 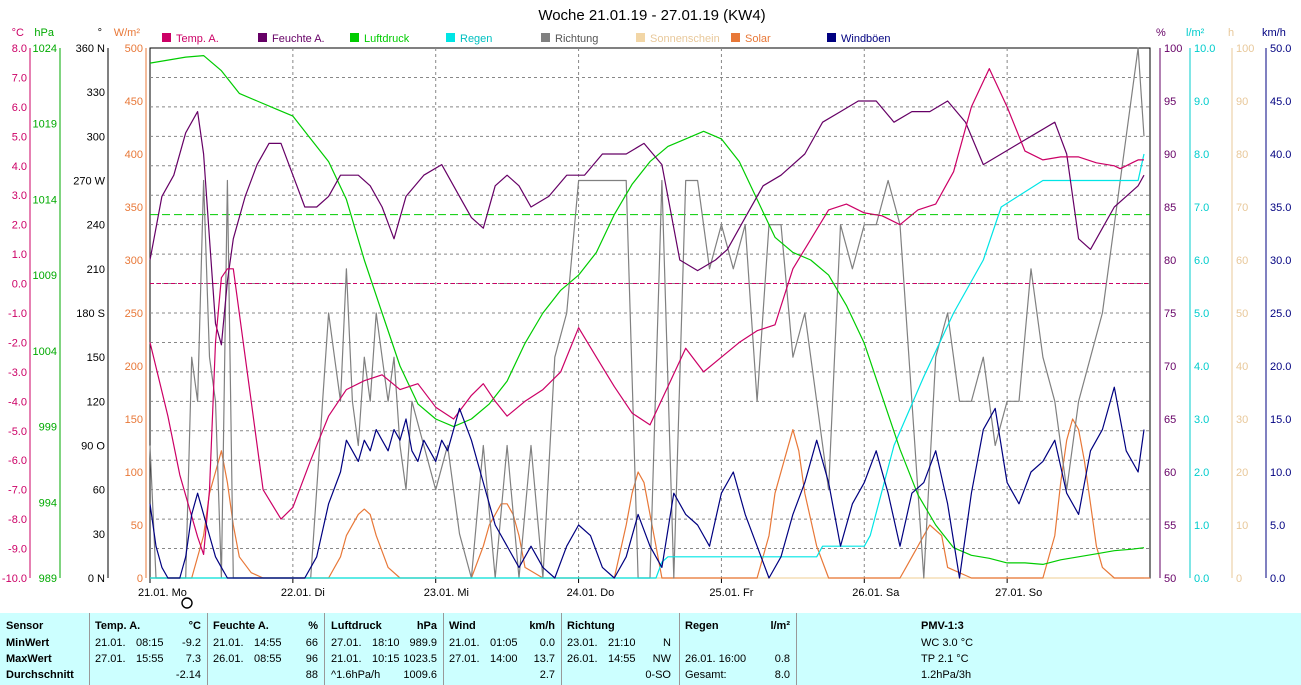 I want to click on axis-left-tick: 1009, so click(x=45, y=276).